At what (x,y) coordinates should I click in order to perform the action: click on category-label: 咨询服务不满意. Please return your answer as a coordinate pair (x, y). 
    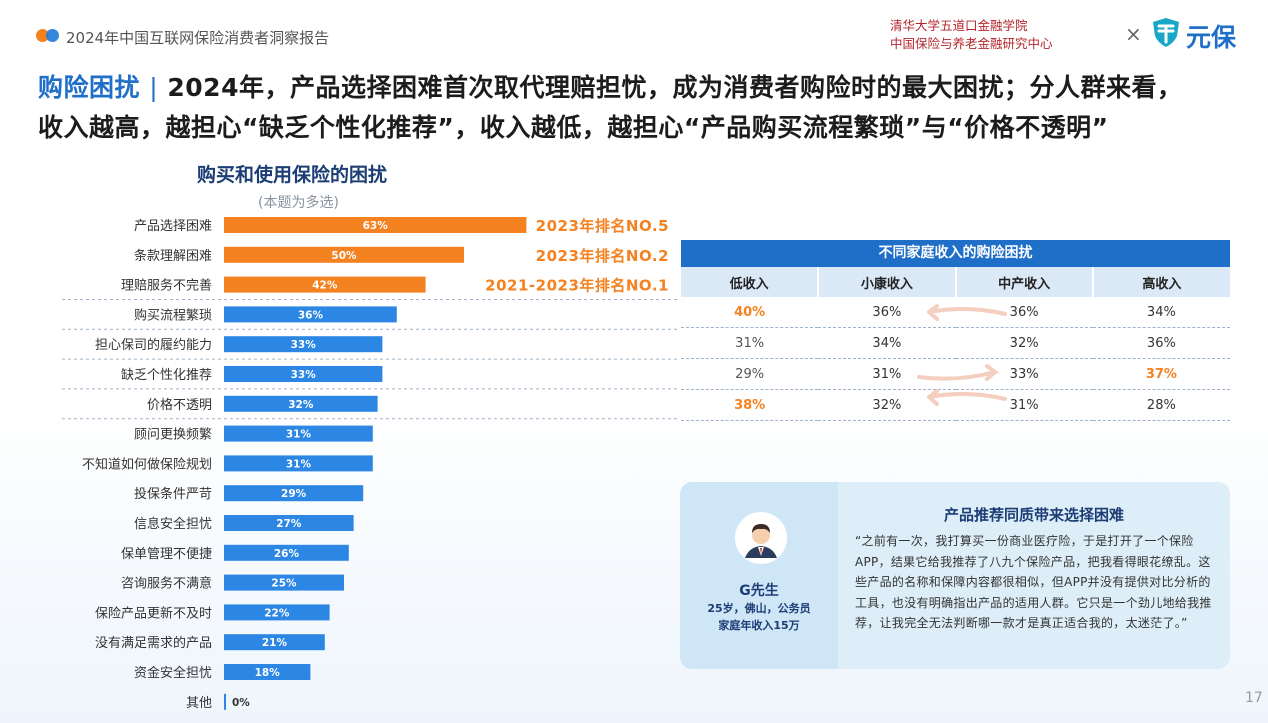
    Looking at the image, I should click on (166, 584).